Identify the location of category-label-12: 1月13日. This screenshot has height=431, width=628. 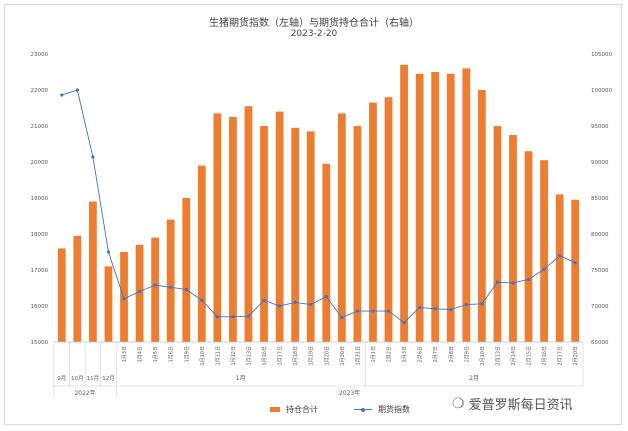
(249, 356).